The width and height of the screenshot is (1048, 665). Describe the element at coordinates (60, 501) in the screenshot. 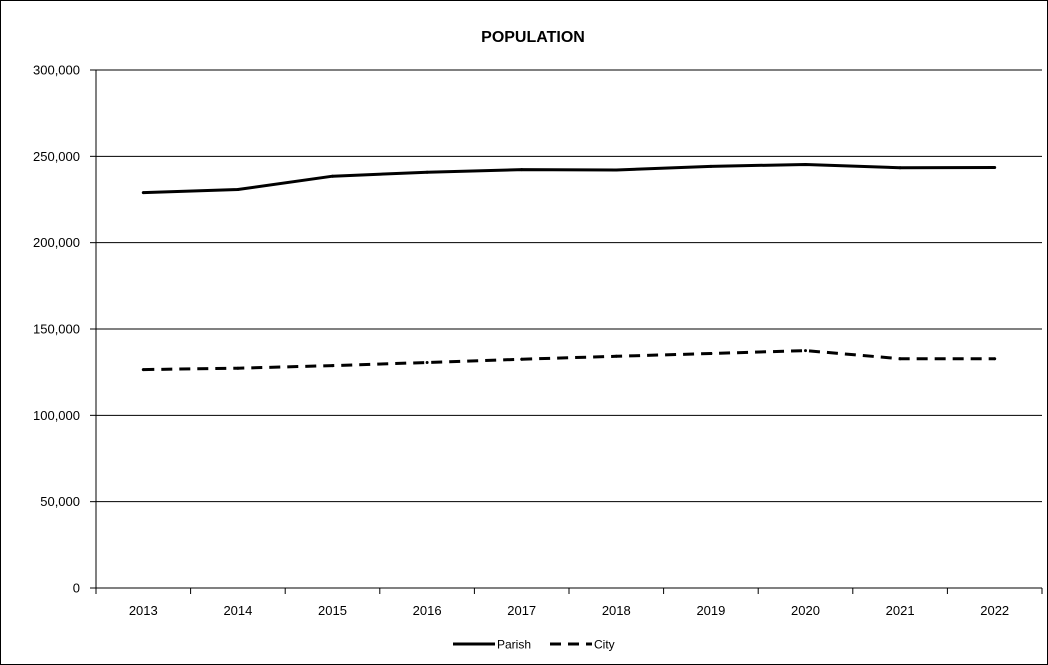

I see `y-tick-label: 50,000` at that location.